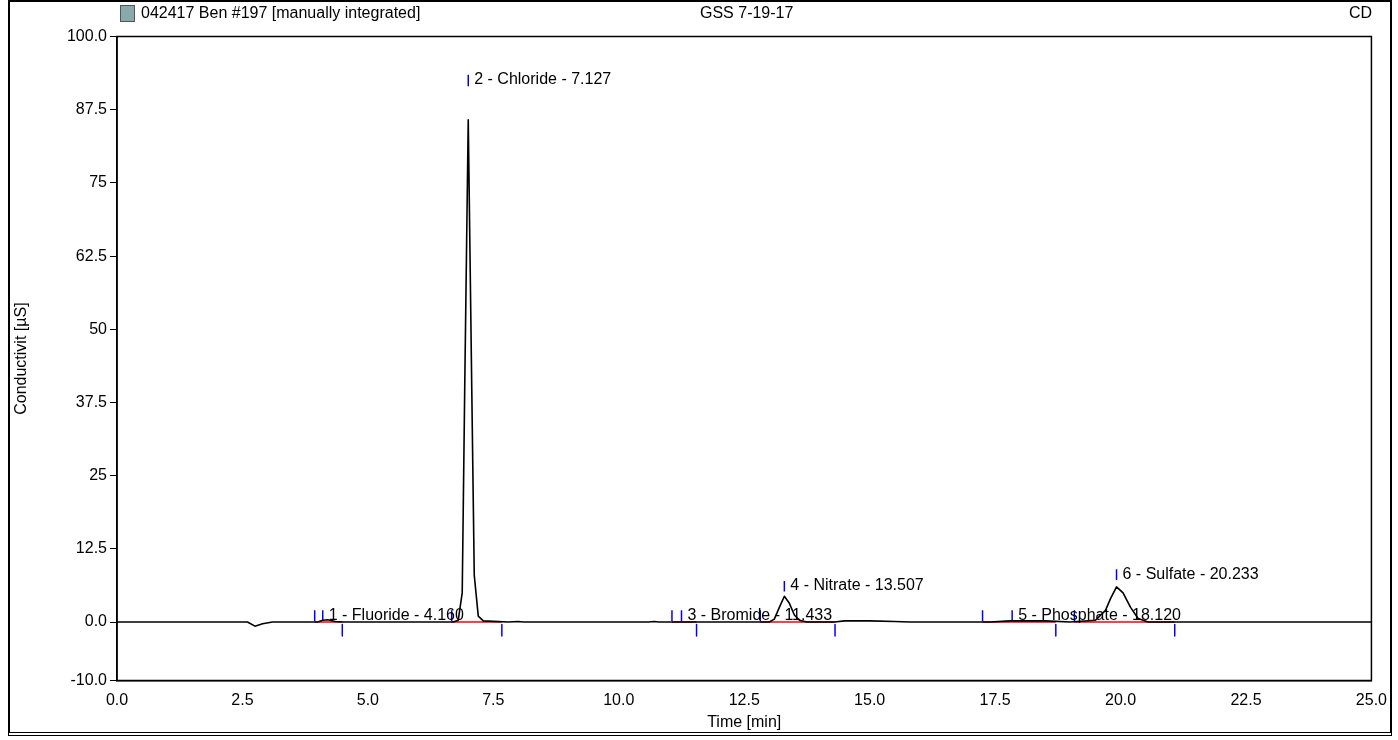 This screenshot has width=1398, height=740. What do you see at coordinates (91, 548) in the screenshot?
I see `y-tick-label: 12.5` at bounding box center [91, 548].